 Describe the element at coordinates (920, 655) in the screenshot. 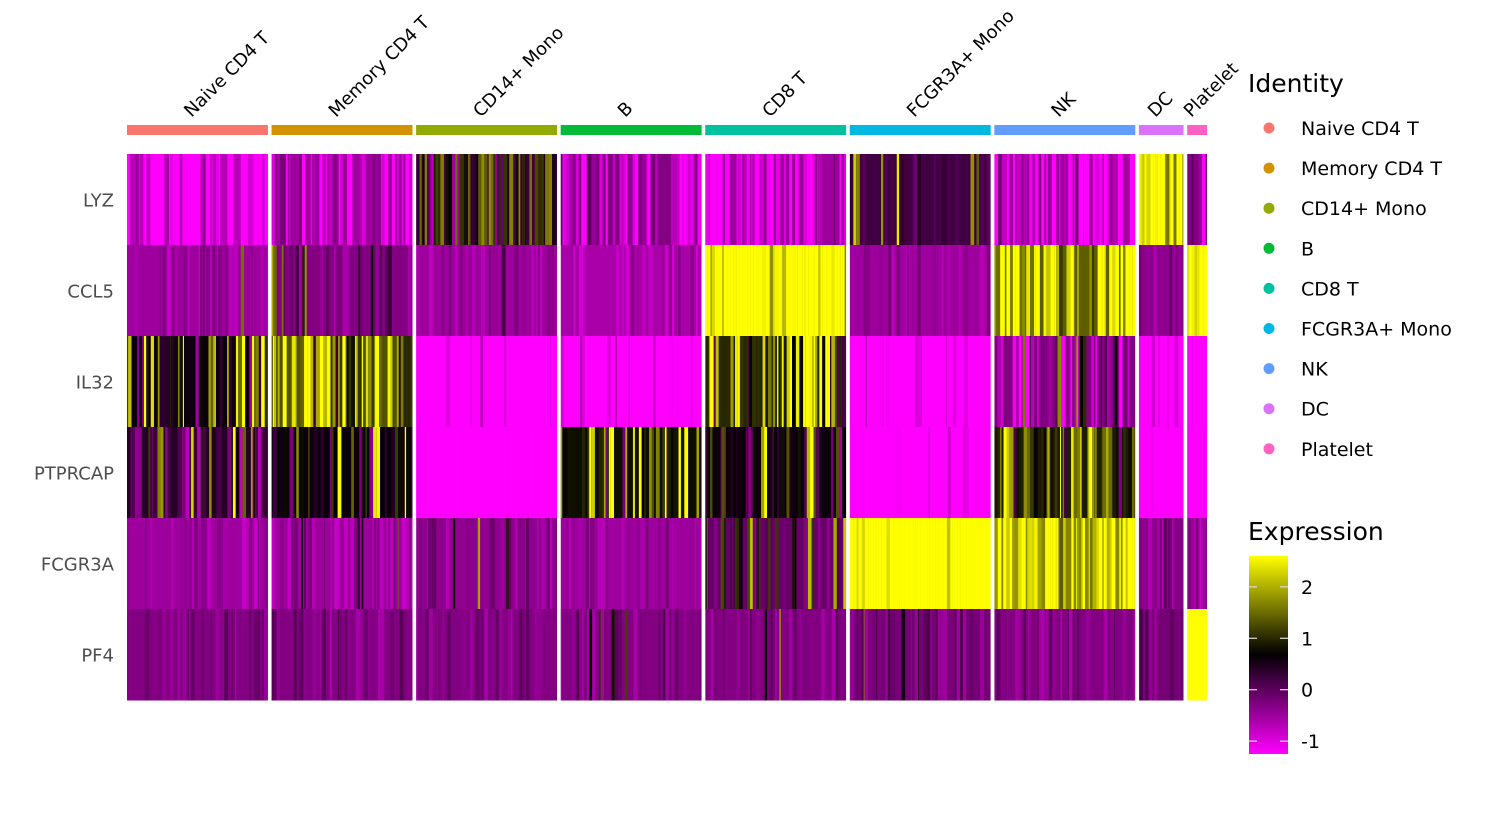

I see `heatmap-tile-background` at that location.